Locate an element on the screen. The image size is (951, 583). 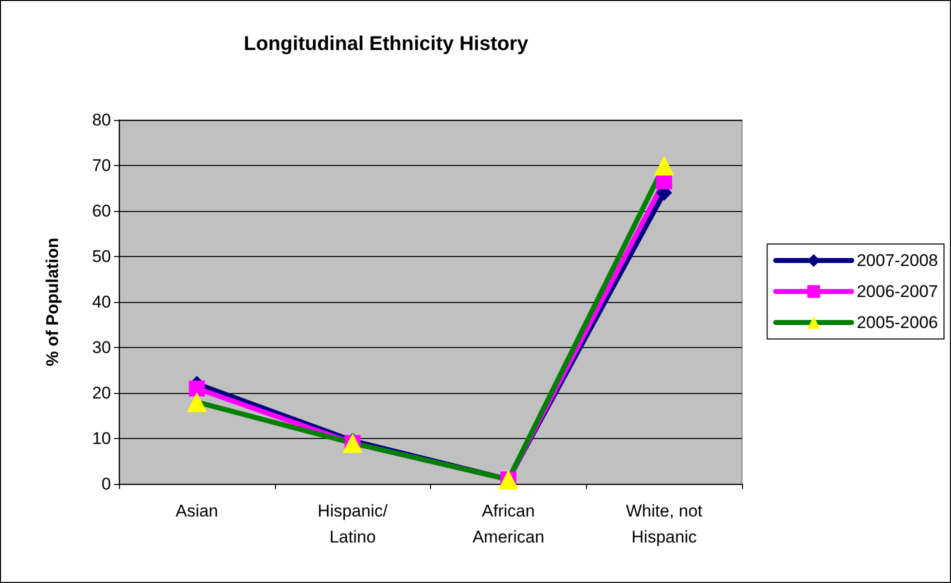
y-tick-label: 0 is located at coordinates (106, 484).